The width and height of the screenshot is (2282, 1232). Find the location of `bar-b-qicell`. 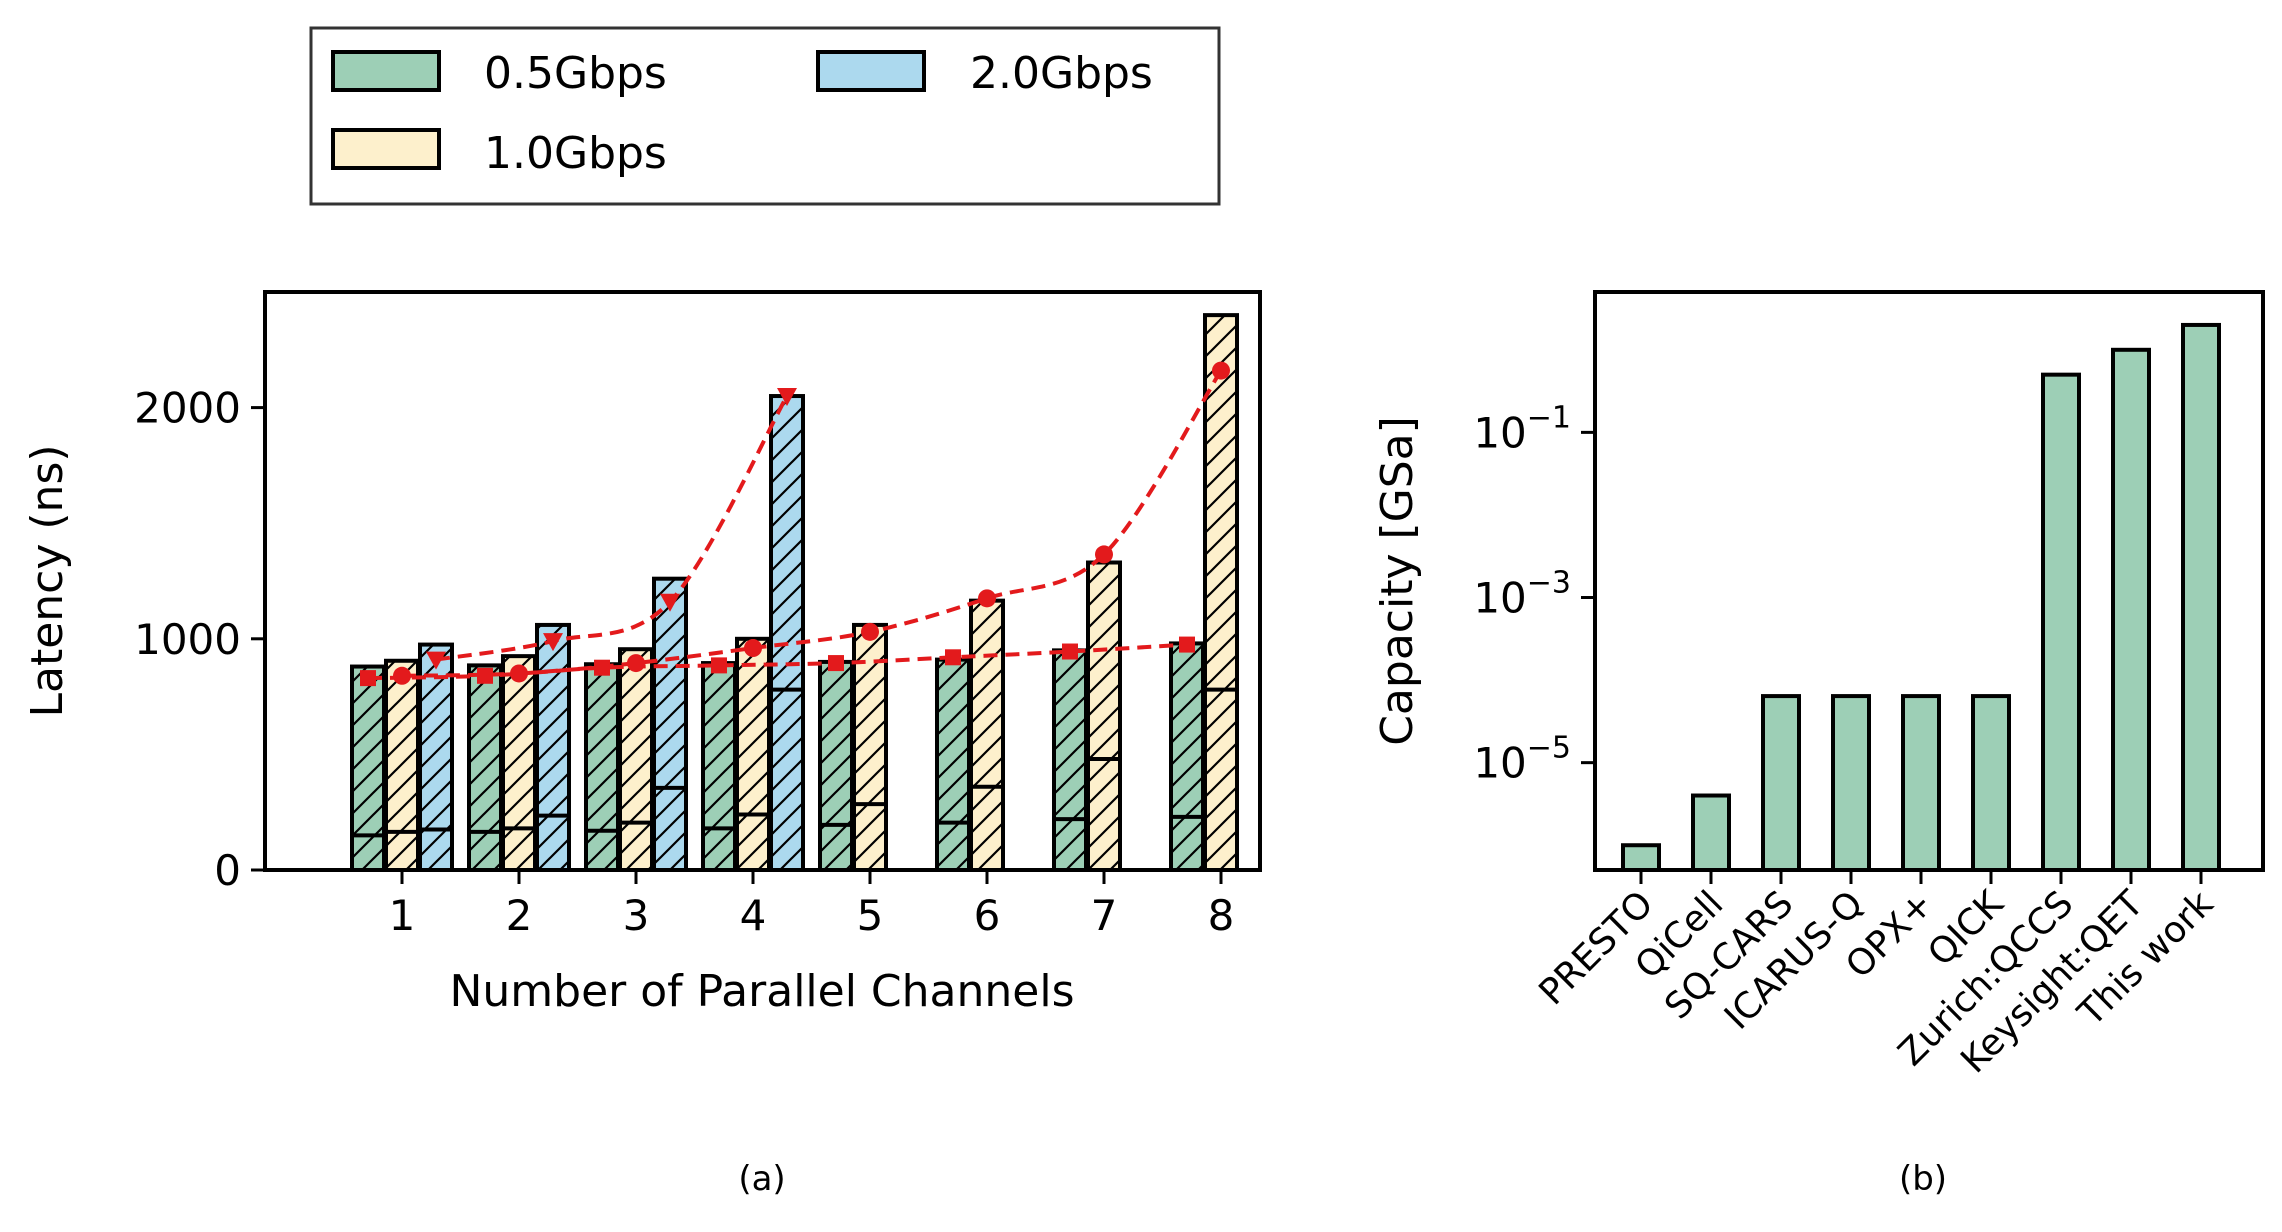

bar-b-qicell is located at coordinates (1711, 833).